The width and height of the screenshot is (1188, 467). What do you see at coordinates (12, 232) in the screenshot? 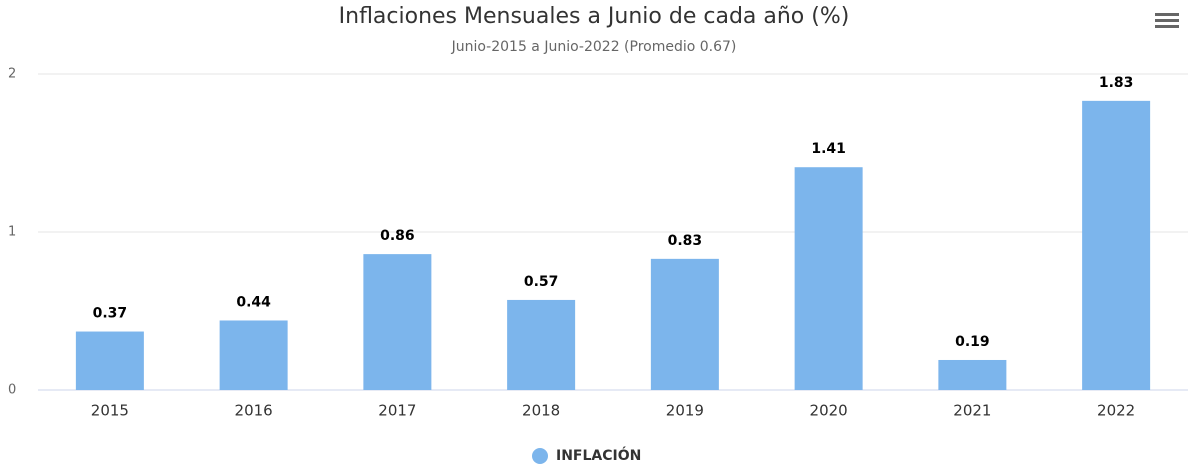
I see `y-tick-label: 1` at bounding box center [12, 232].